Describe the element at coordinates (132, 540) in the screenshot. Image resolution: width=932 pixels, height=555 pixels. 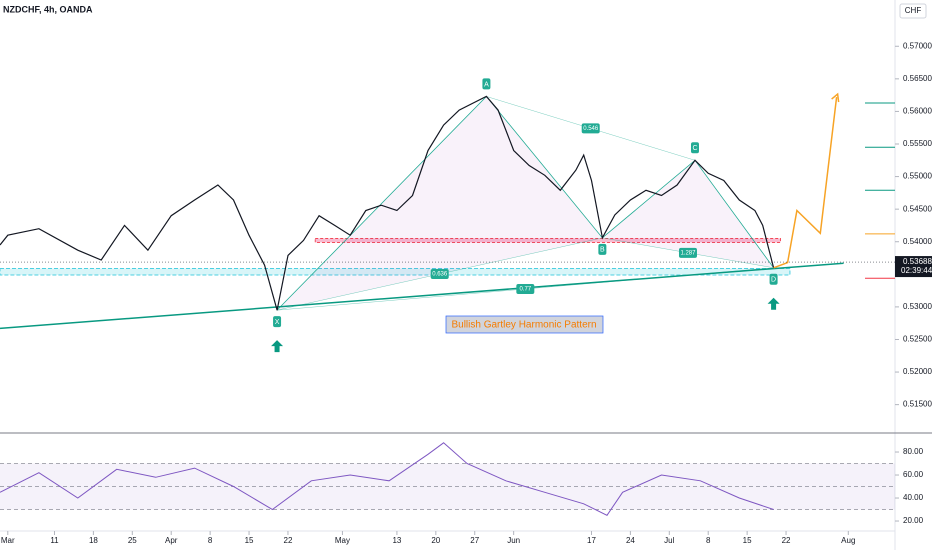
I see `x-tick-label: 25` at that location.